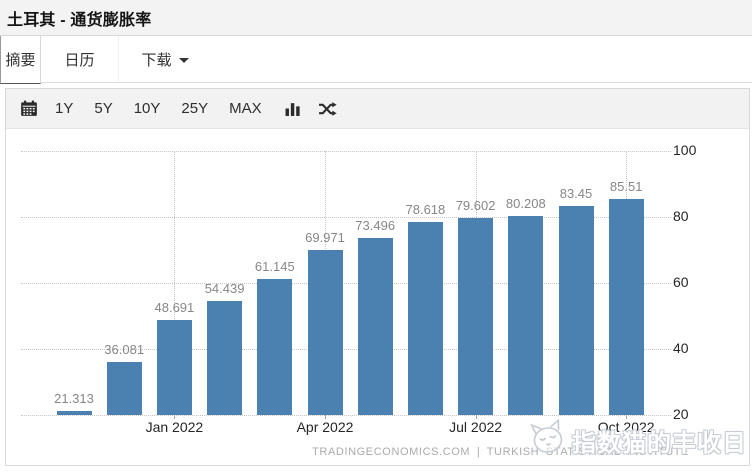 The width and height of the screenshot is (752, 472). I want to click on y-axis-label: 100, so click(685, 150).